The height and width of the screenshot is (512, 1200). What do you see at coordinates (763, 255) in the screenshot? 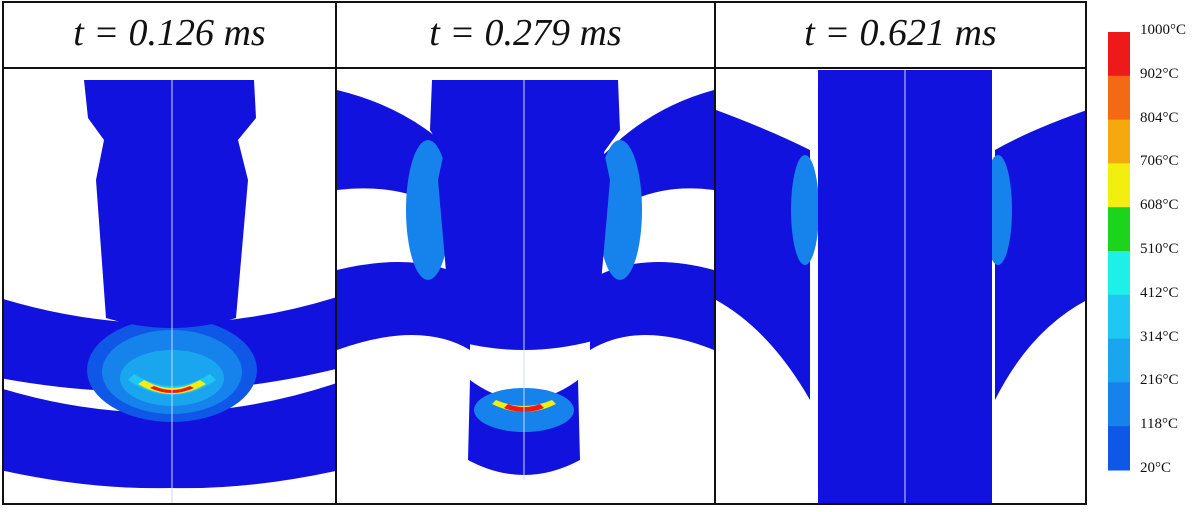
I see `panel-3-sheet-left` at bounding box center [763, 255].